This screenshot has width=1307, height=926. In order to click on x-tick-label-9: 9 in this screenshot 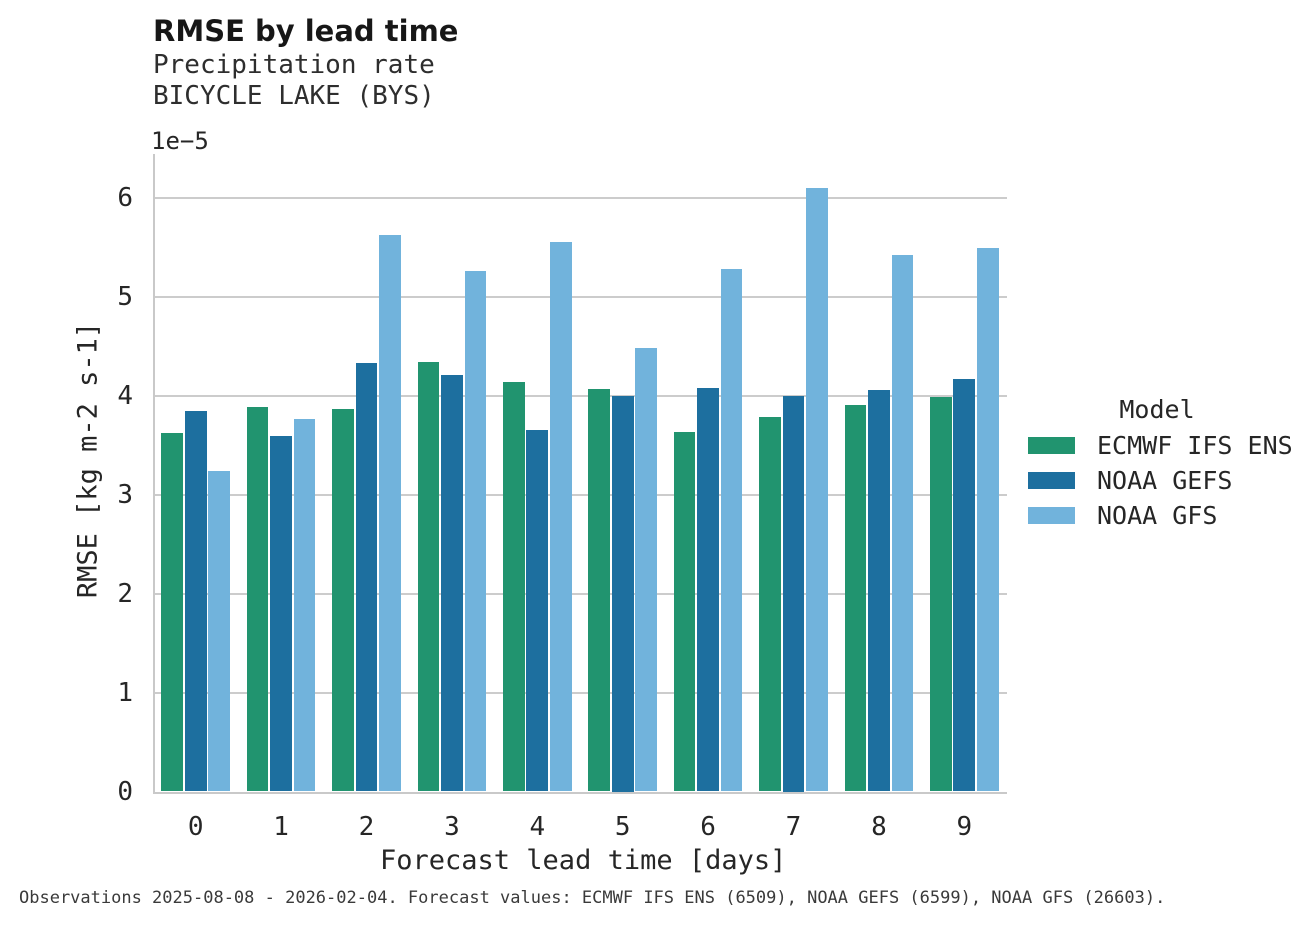, I will do `click(964, 827)`.